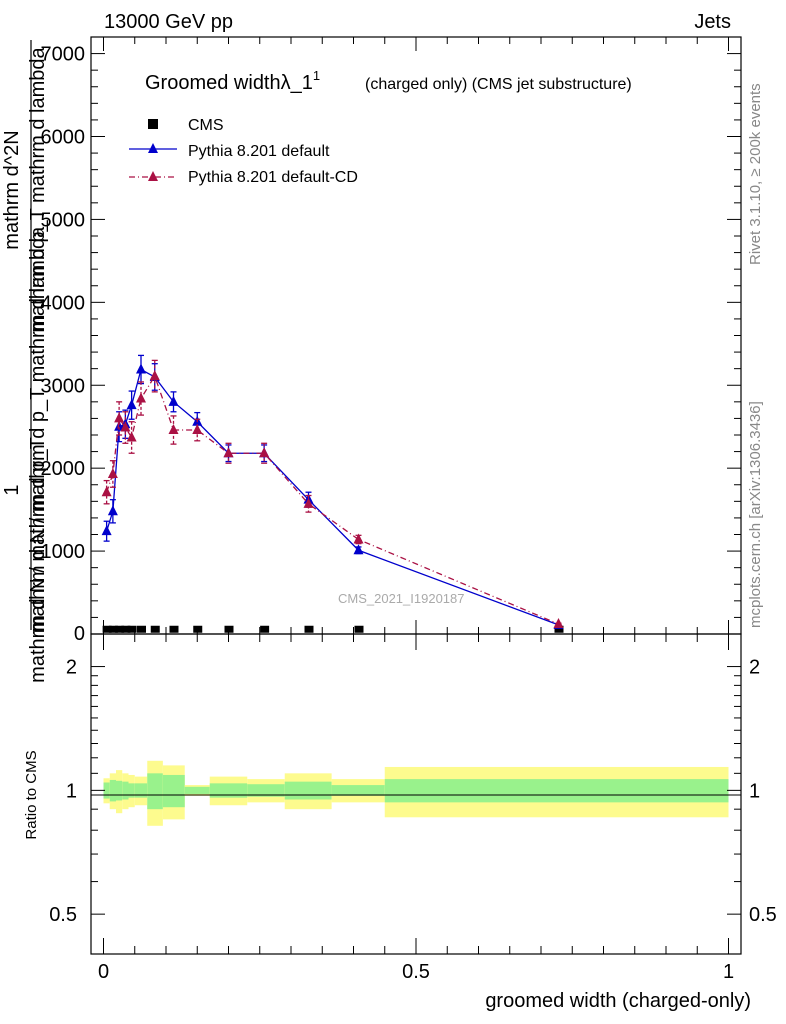 The height and width of the screenshot is (1024, 786). I want to click on y-tick-label: 1000, so click(63, 552).